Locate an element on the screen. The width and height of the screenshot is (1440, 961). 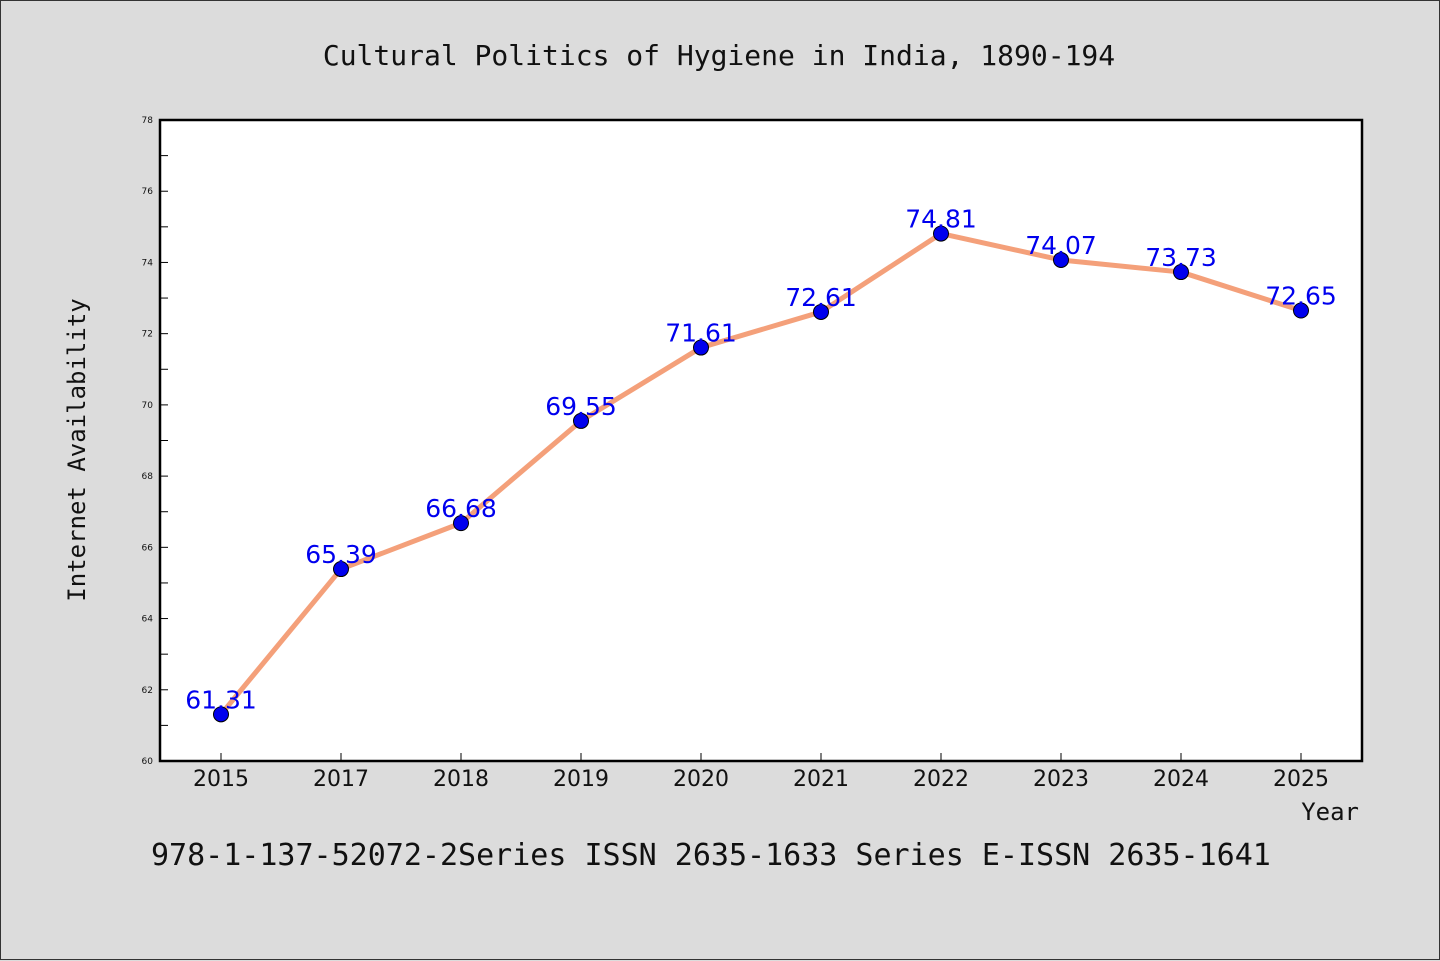
x-axis: 2015 2017 2018 2019 2020 2021 2022 2023 2024 2025 is located at coordinates (761, 772).